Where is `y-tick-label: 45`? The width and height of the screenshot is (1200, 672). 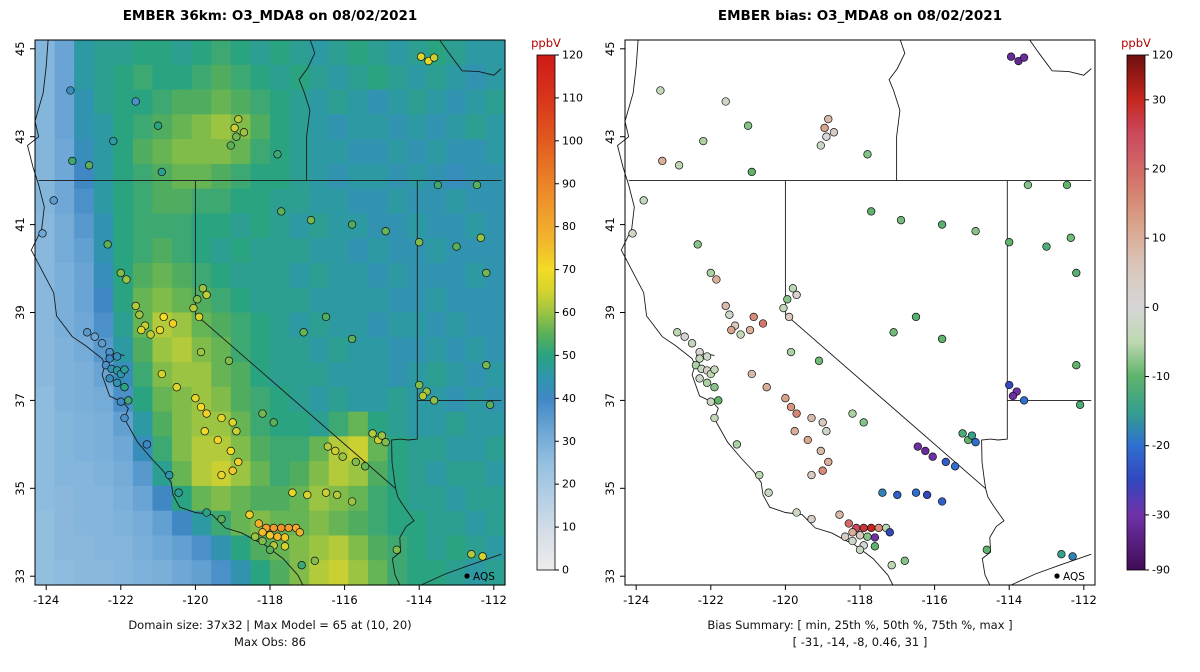
y-tick-label: 45 is located at coordinates (610, 48).